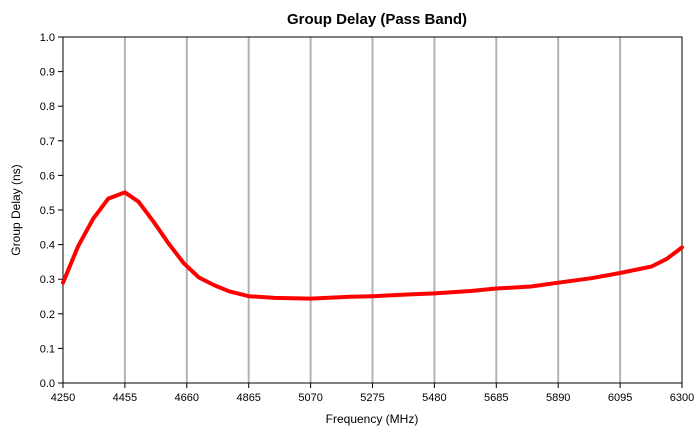 This screenshot has width=698, height=432. Describe the element at coordinates (16, 209) in the screenshot. I see `y-axis-title: Group Delay (ns)` at that location.